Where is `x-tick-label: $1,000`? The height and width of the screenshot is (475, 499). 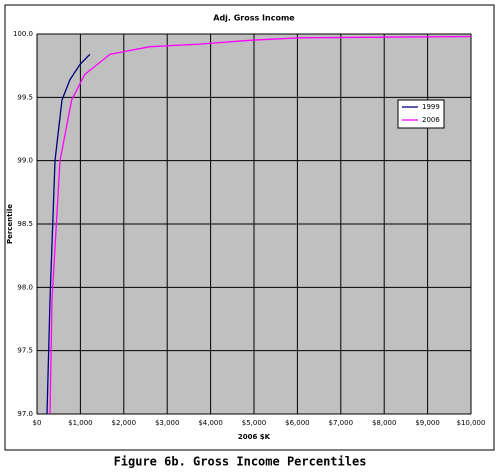
x-tick-label: $1,000 is located at coordinates (80, 423).